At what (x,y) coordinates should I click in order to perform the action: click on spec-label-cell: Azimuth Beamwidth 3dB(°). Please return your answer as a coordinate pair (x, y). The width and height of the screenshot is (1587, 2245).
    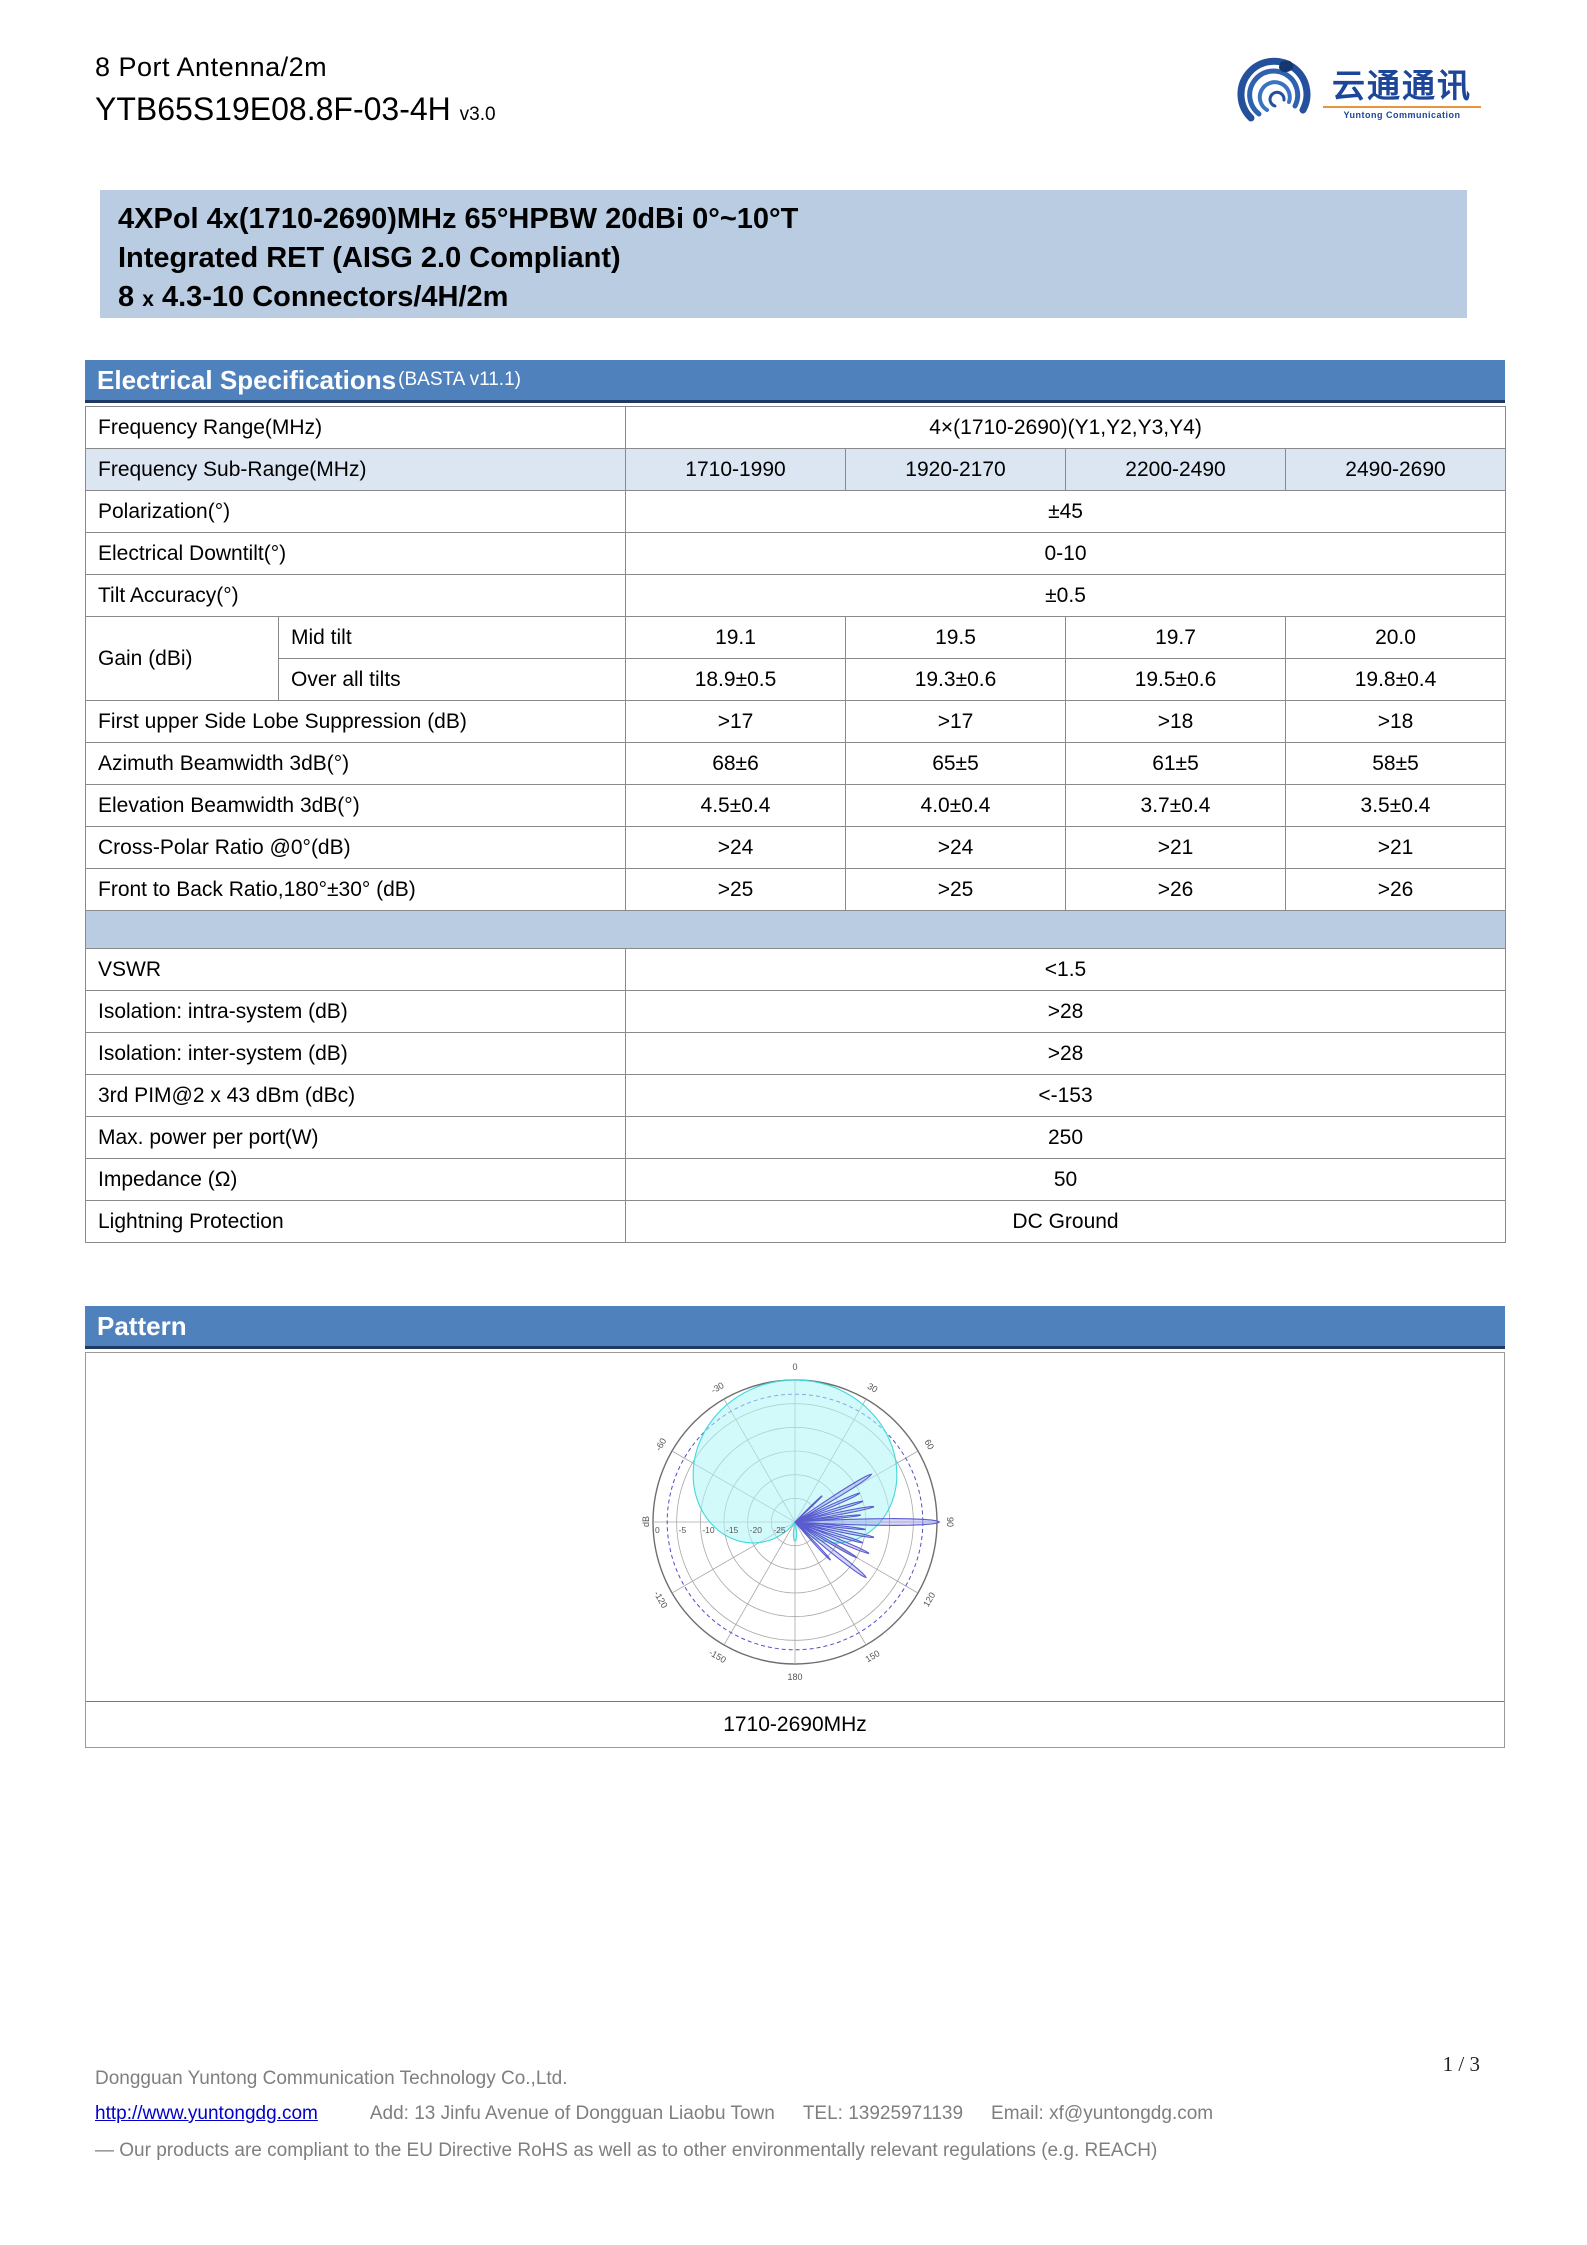
    Looking at the image, I should click on (355, 763).